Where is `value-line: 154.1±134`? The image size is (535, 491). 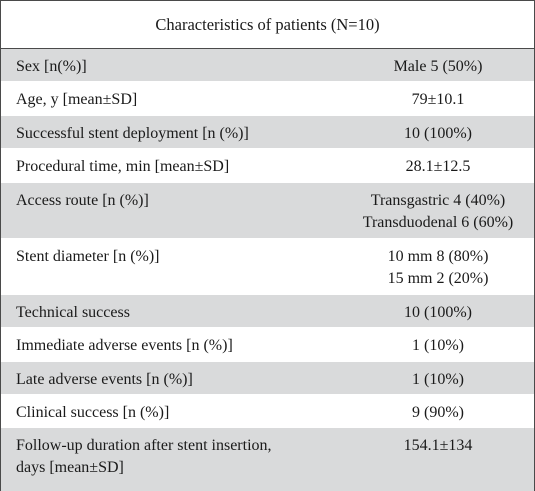 value-line: 154.1±134 is located at coordinates (438, 445).